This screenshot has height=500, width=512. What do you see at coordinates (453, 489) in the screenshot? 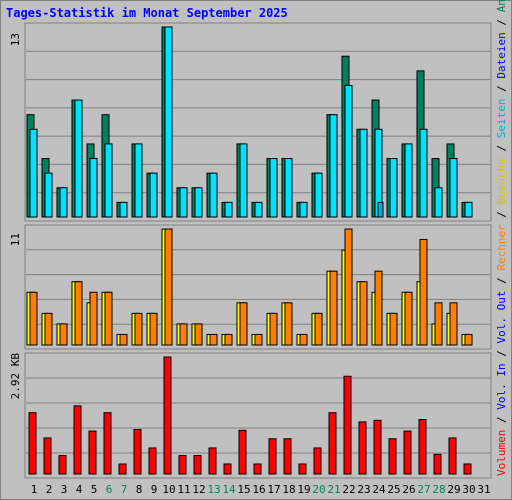
I see `day-label: 29` at bounding box center [453, 489].